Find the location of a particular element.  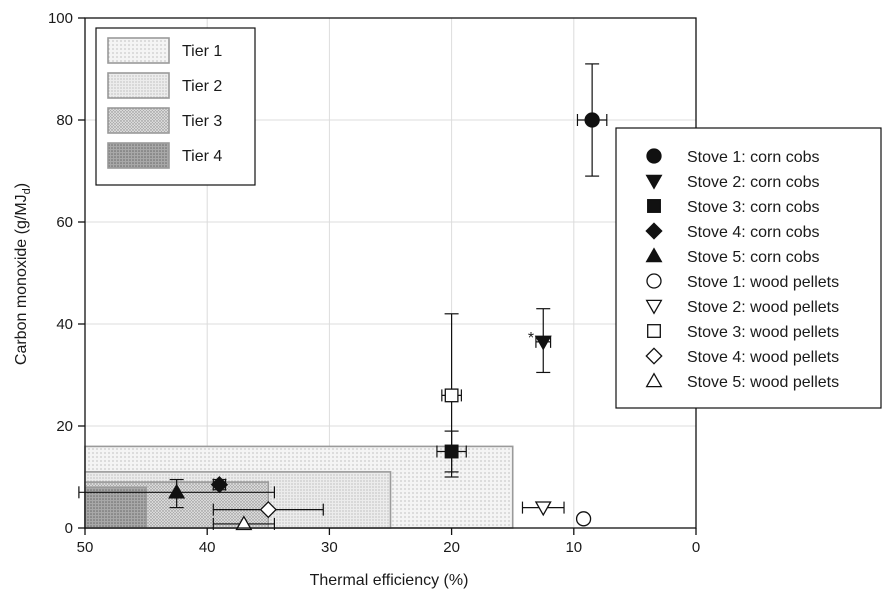

x-tick-label: 10 is located at coordinates (573, 547).